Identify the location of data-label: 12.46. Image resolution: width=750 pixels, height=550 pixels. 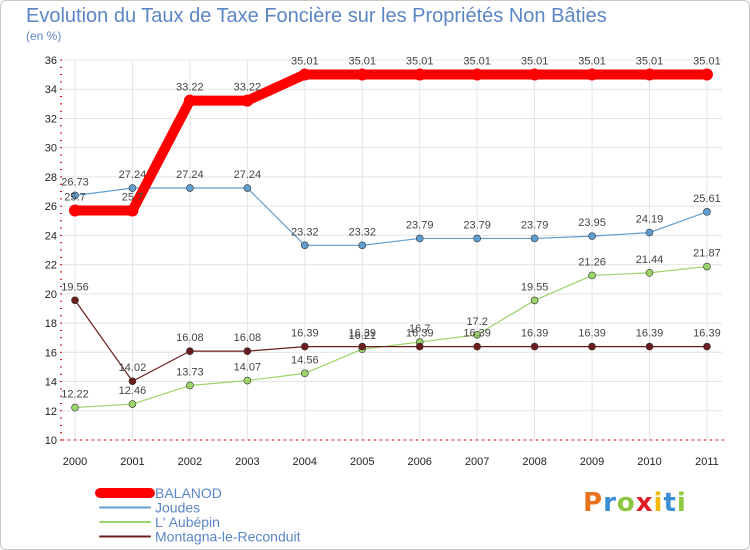
(133, 391).